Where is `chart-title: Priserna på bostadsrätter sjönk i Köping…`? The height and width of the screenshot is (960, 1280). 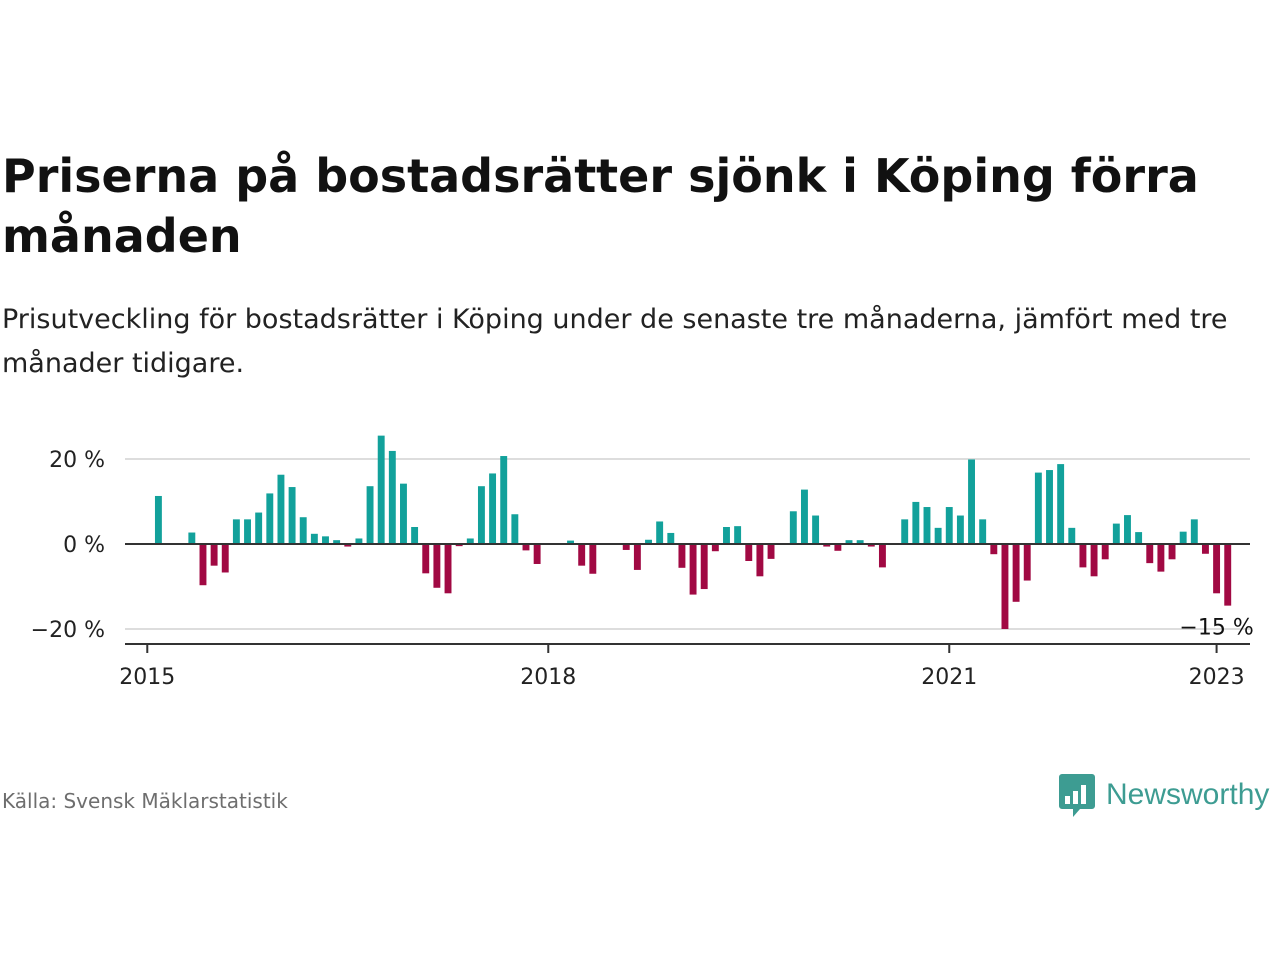
chart-title: Priserna på bostadsrätter sjönk i Köping… is located at coordinates (600, 206).